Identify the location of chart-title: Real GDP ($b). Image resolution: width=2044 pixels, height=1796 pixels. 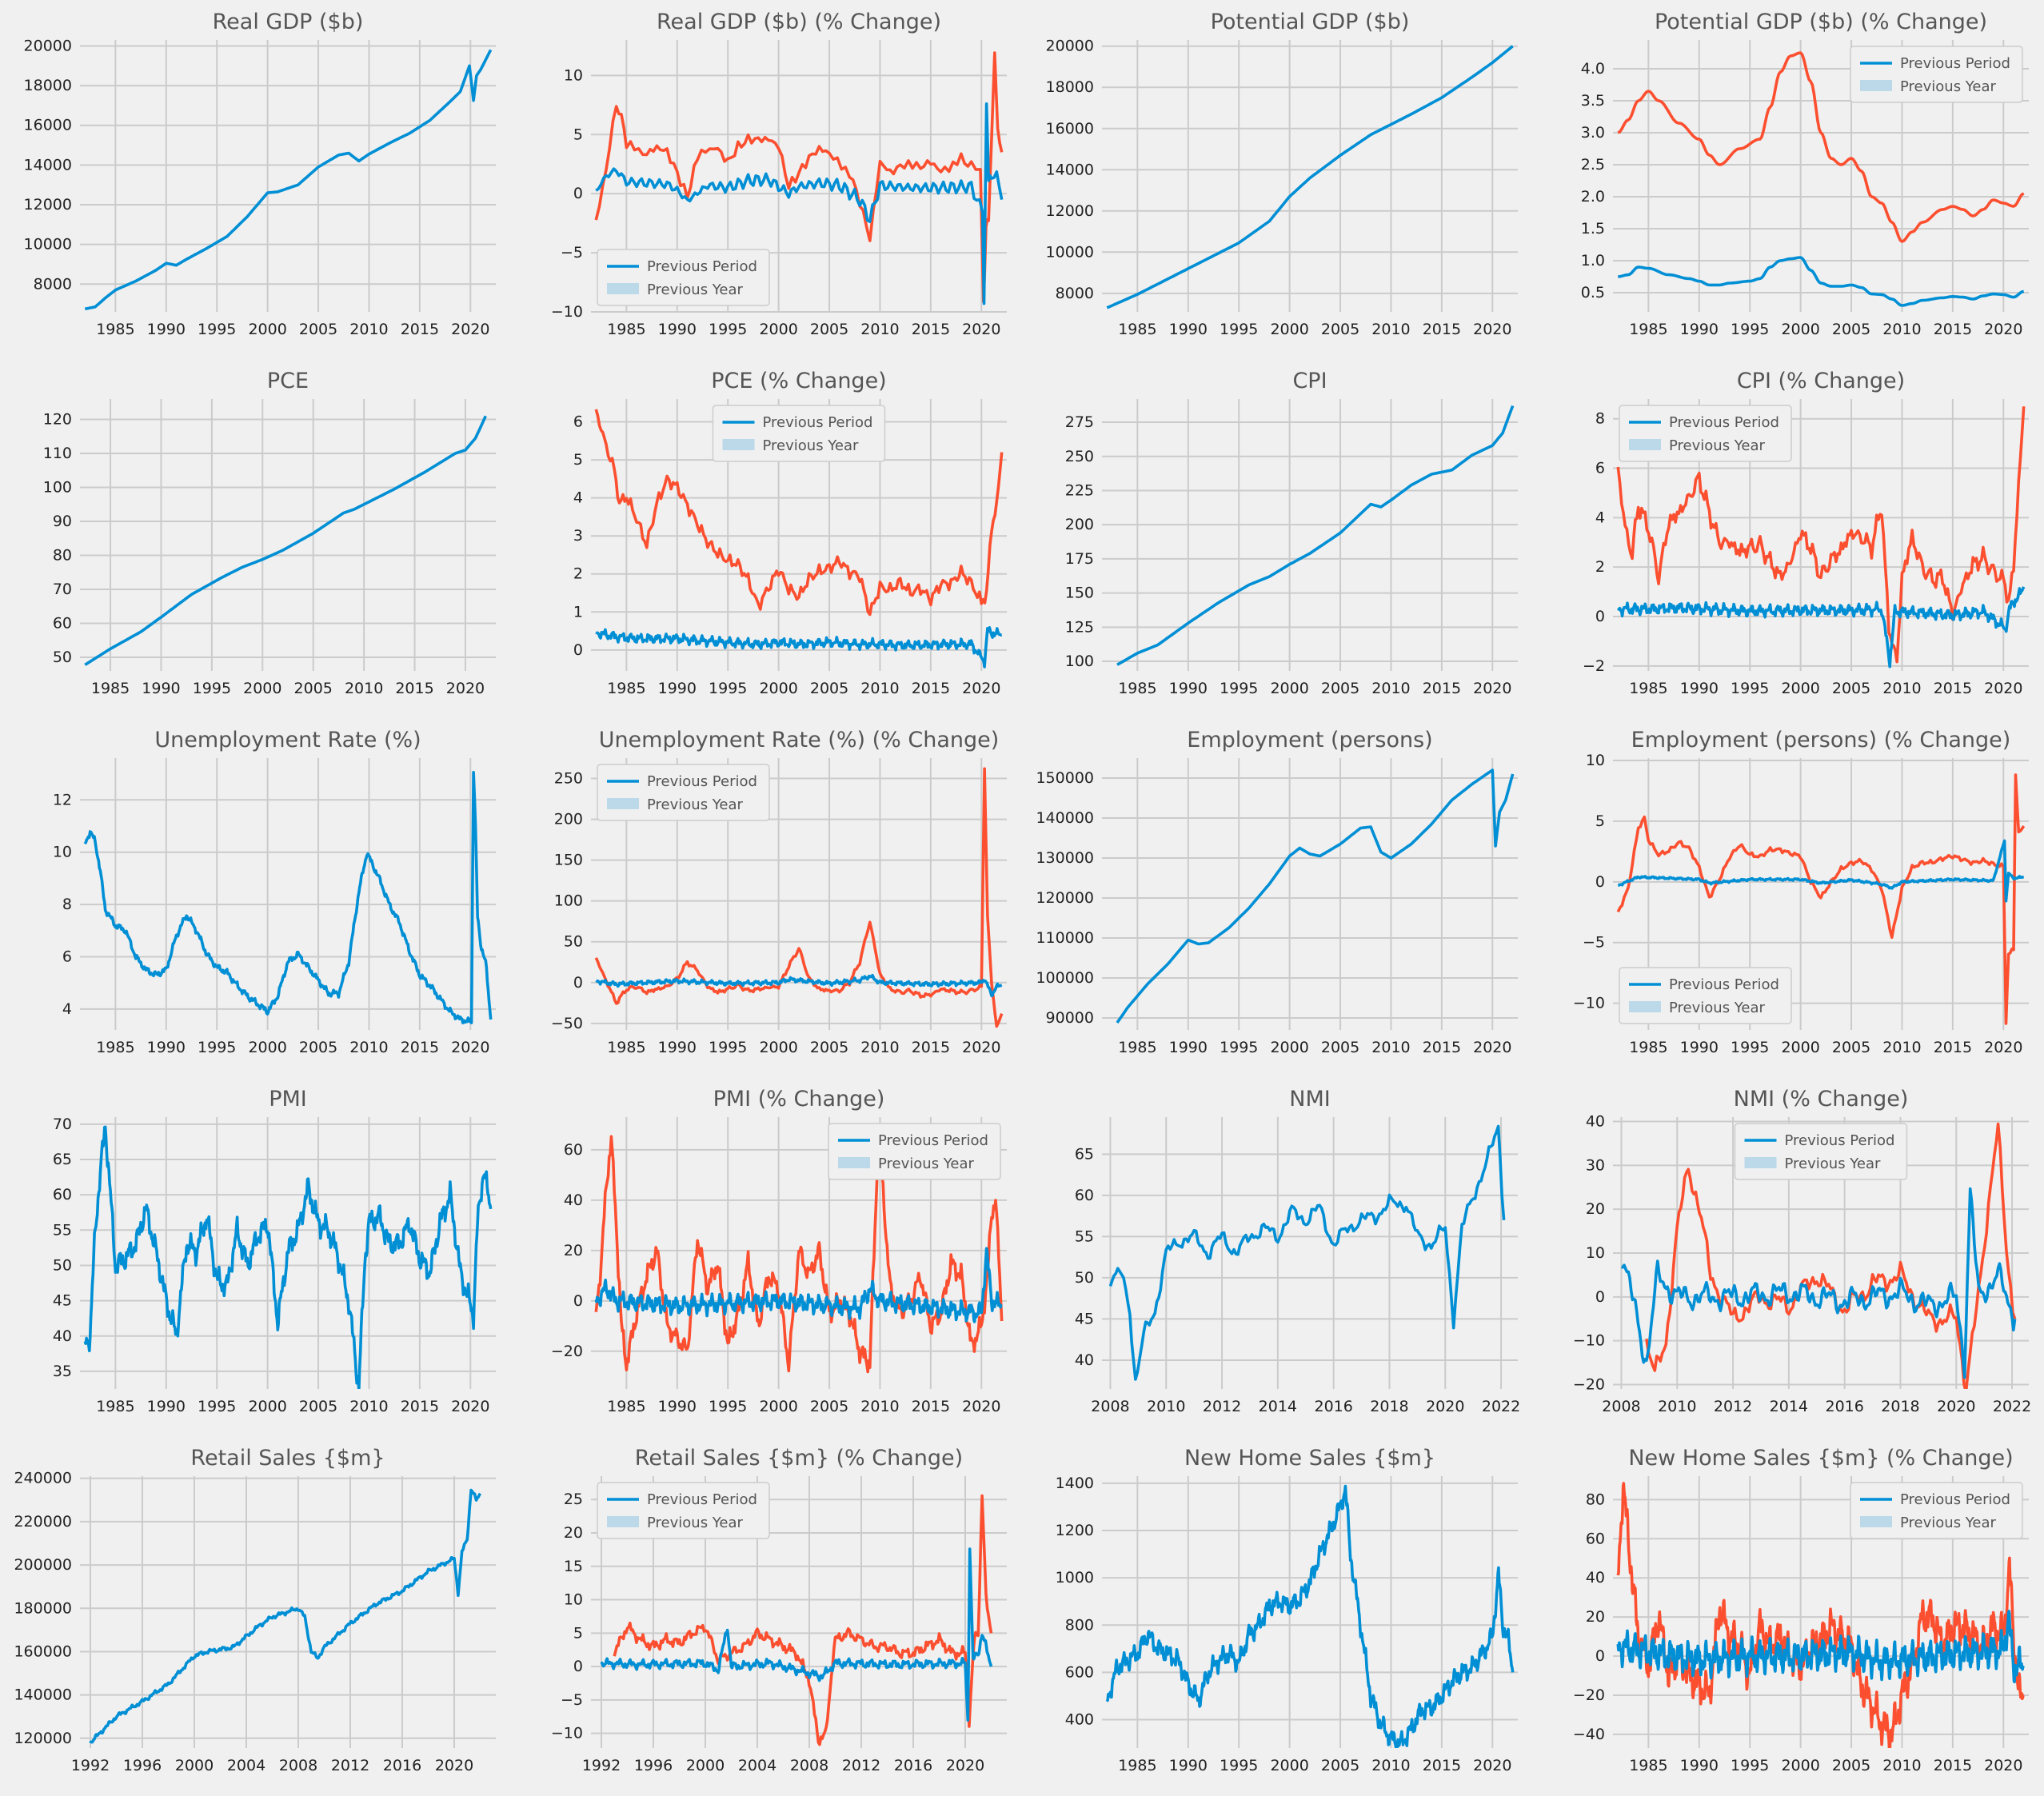
(288, 22).